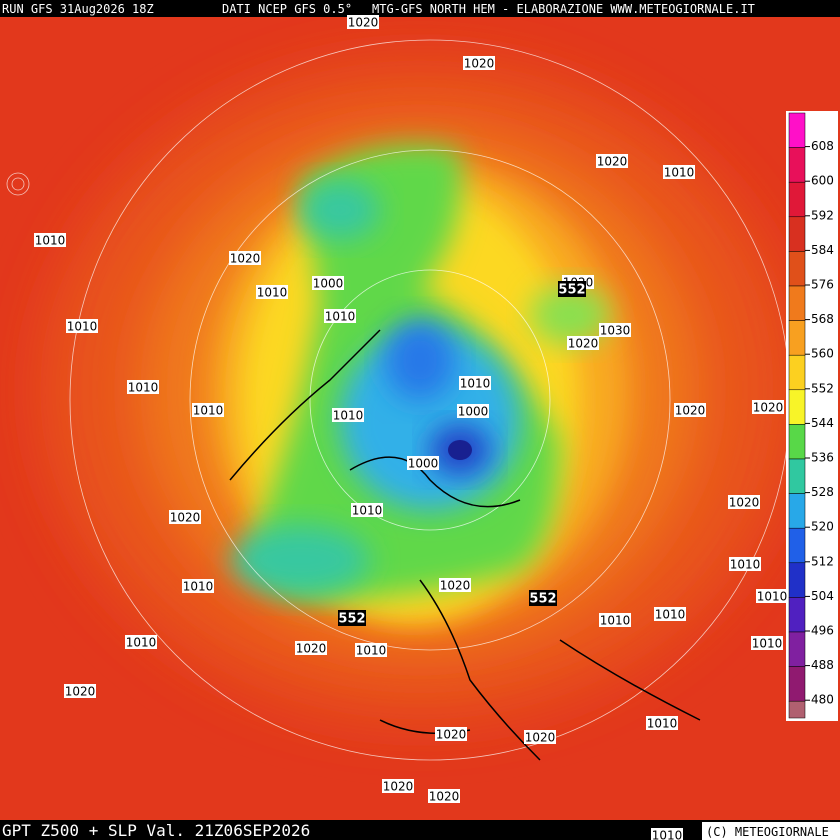  What do you see at coordinates (822, 146) in the screenshot?
I see `colorbar-label: 608` at bounding box center [822, 146].